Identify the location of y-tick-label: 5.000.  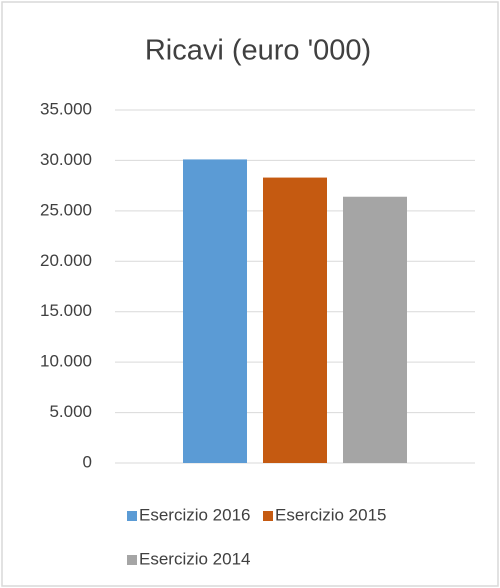
(70, 411).